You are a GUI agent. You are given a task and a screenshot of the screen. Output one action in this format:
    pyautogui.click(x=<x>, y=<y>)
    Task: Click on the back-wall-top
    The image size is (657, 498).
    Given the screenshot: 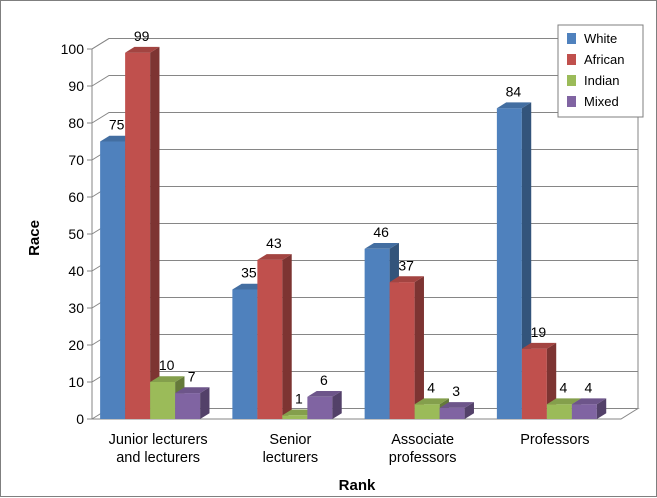 What is the action you would take?
    pyautogui.click(x=364, y=43)
    